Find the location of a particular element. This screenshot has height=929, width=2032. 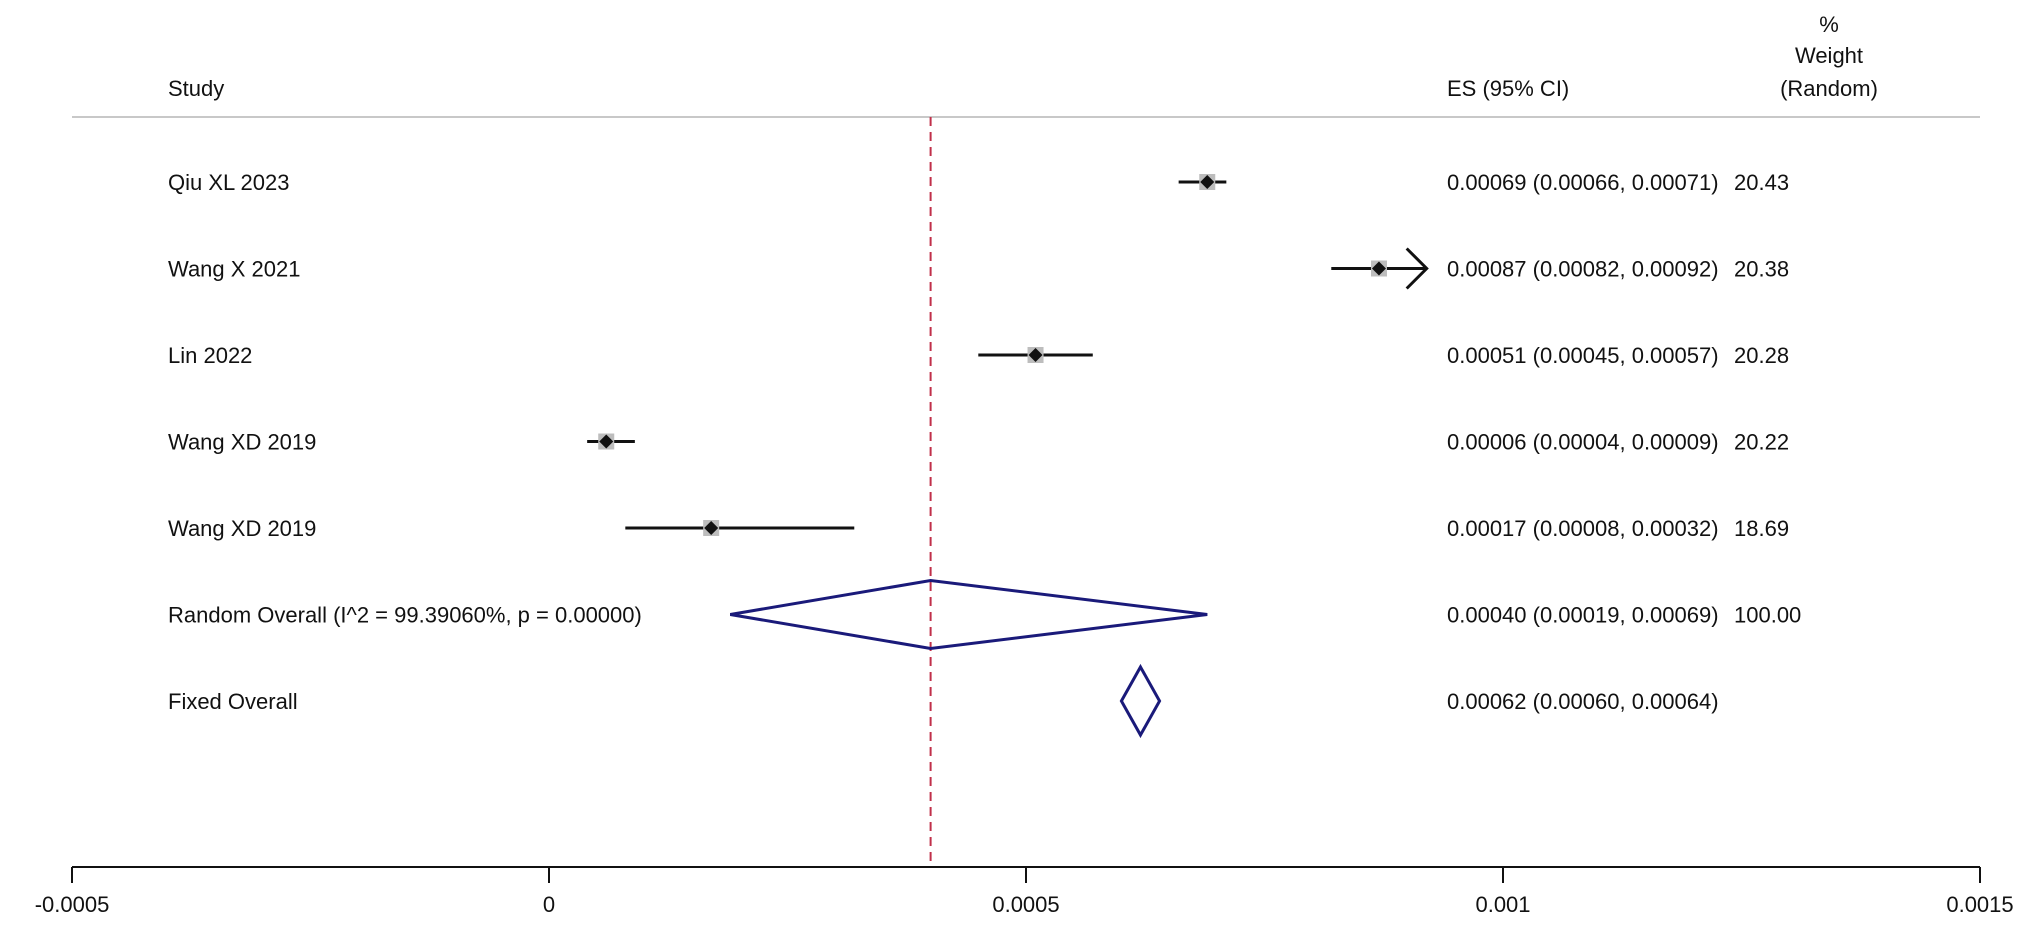

header-weight-line3: (Random) is located at coordinates (1829, 88).